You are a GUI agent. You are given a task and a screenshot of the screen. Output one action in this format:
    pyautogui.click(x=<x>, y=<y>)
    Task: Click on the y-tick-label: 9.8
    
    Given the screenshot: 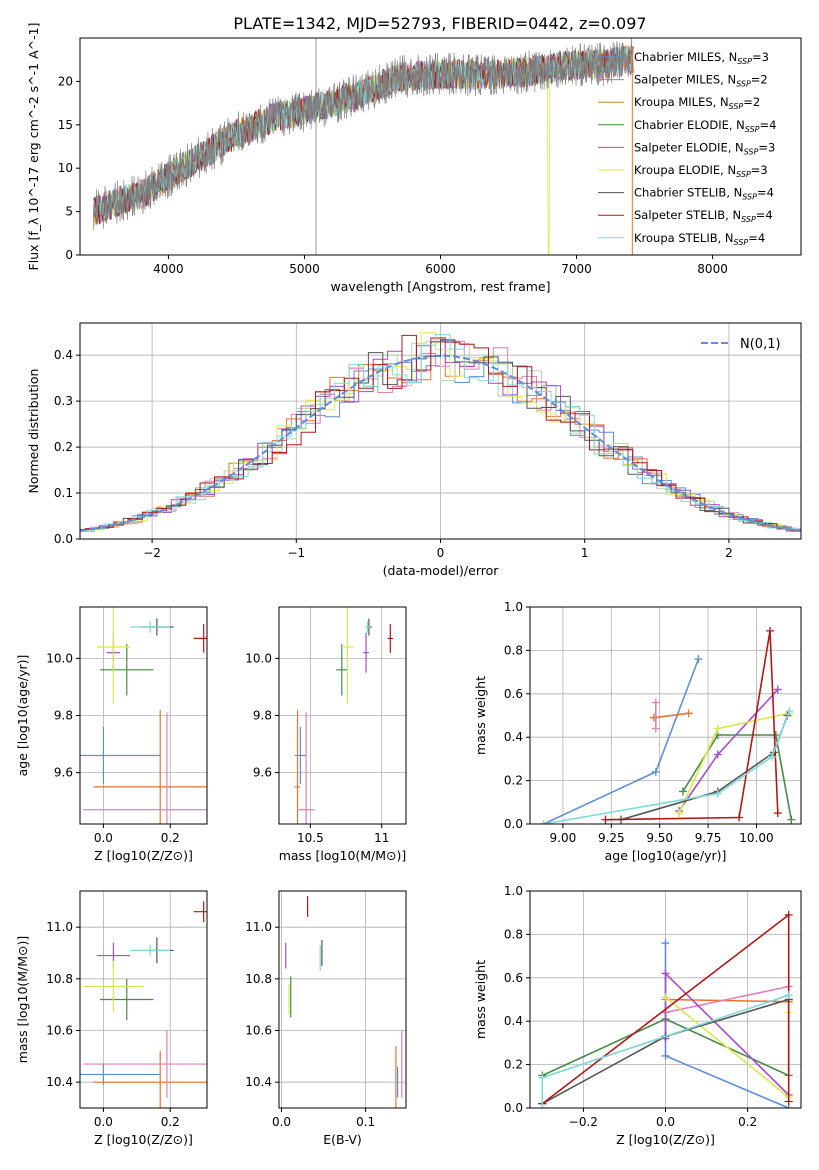 What is the action you would take?
    pyautogui.click(x=63, y=716)
    